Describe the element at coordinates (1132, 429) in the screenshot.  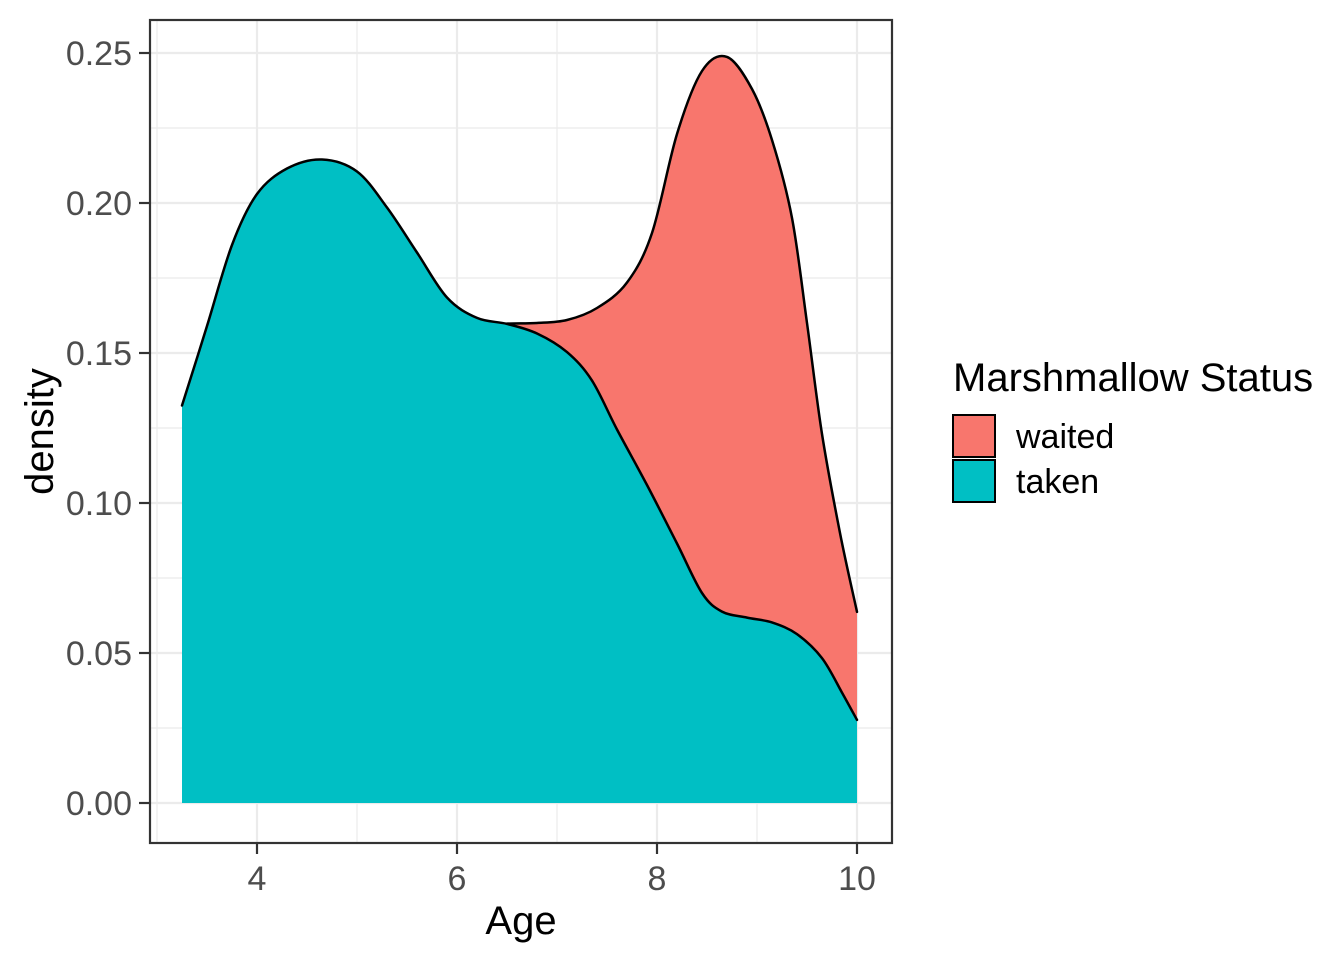
I see `legend: Marshmallow Status waited taken` at that location.